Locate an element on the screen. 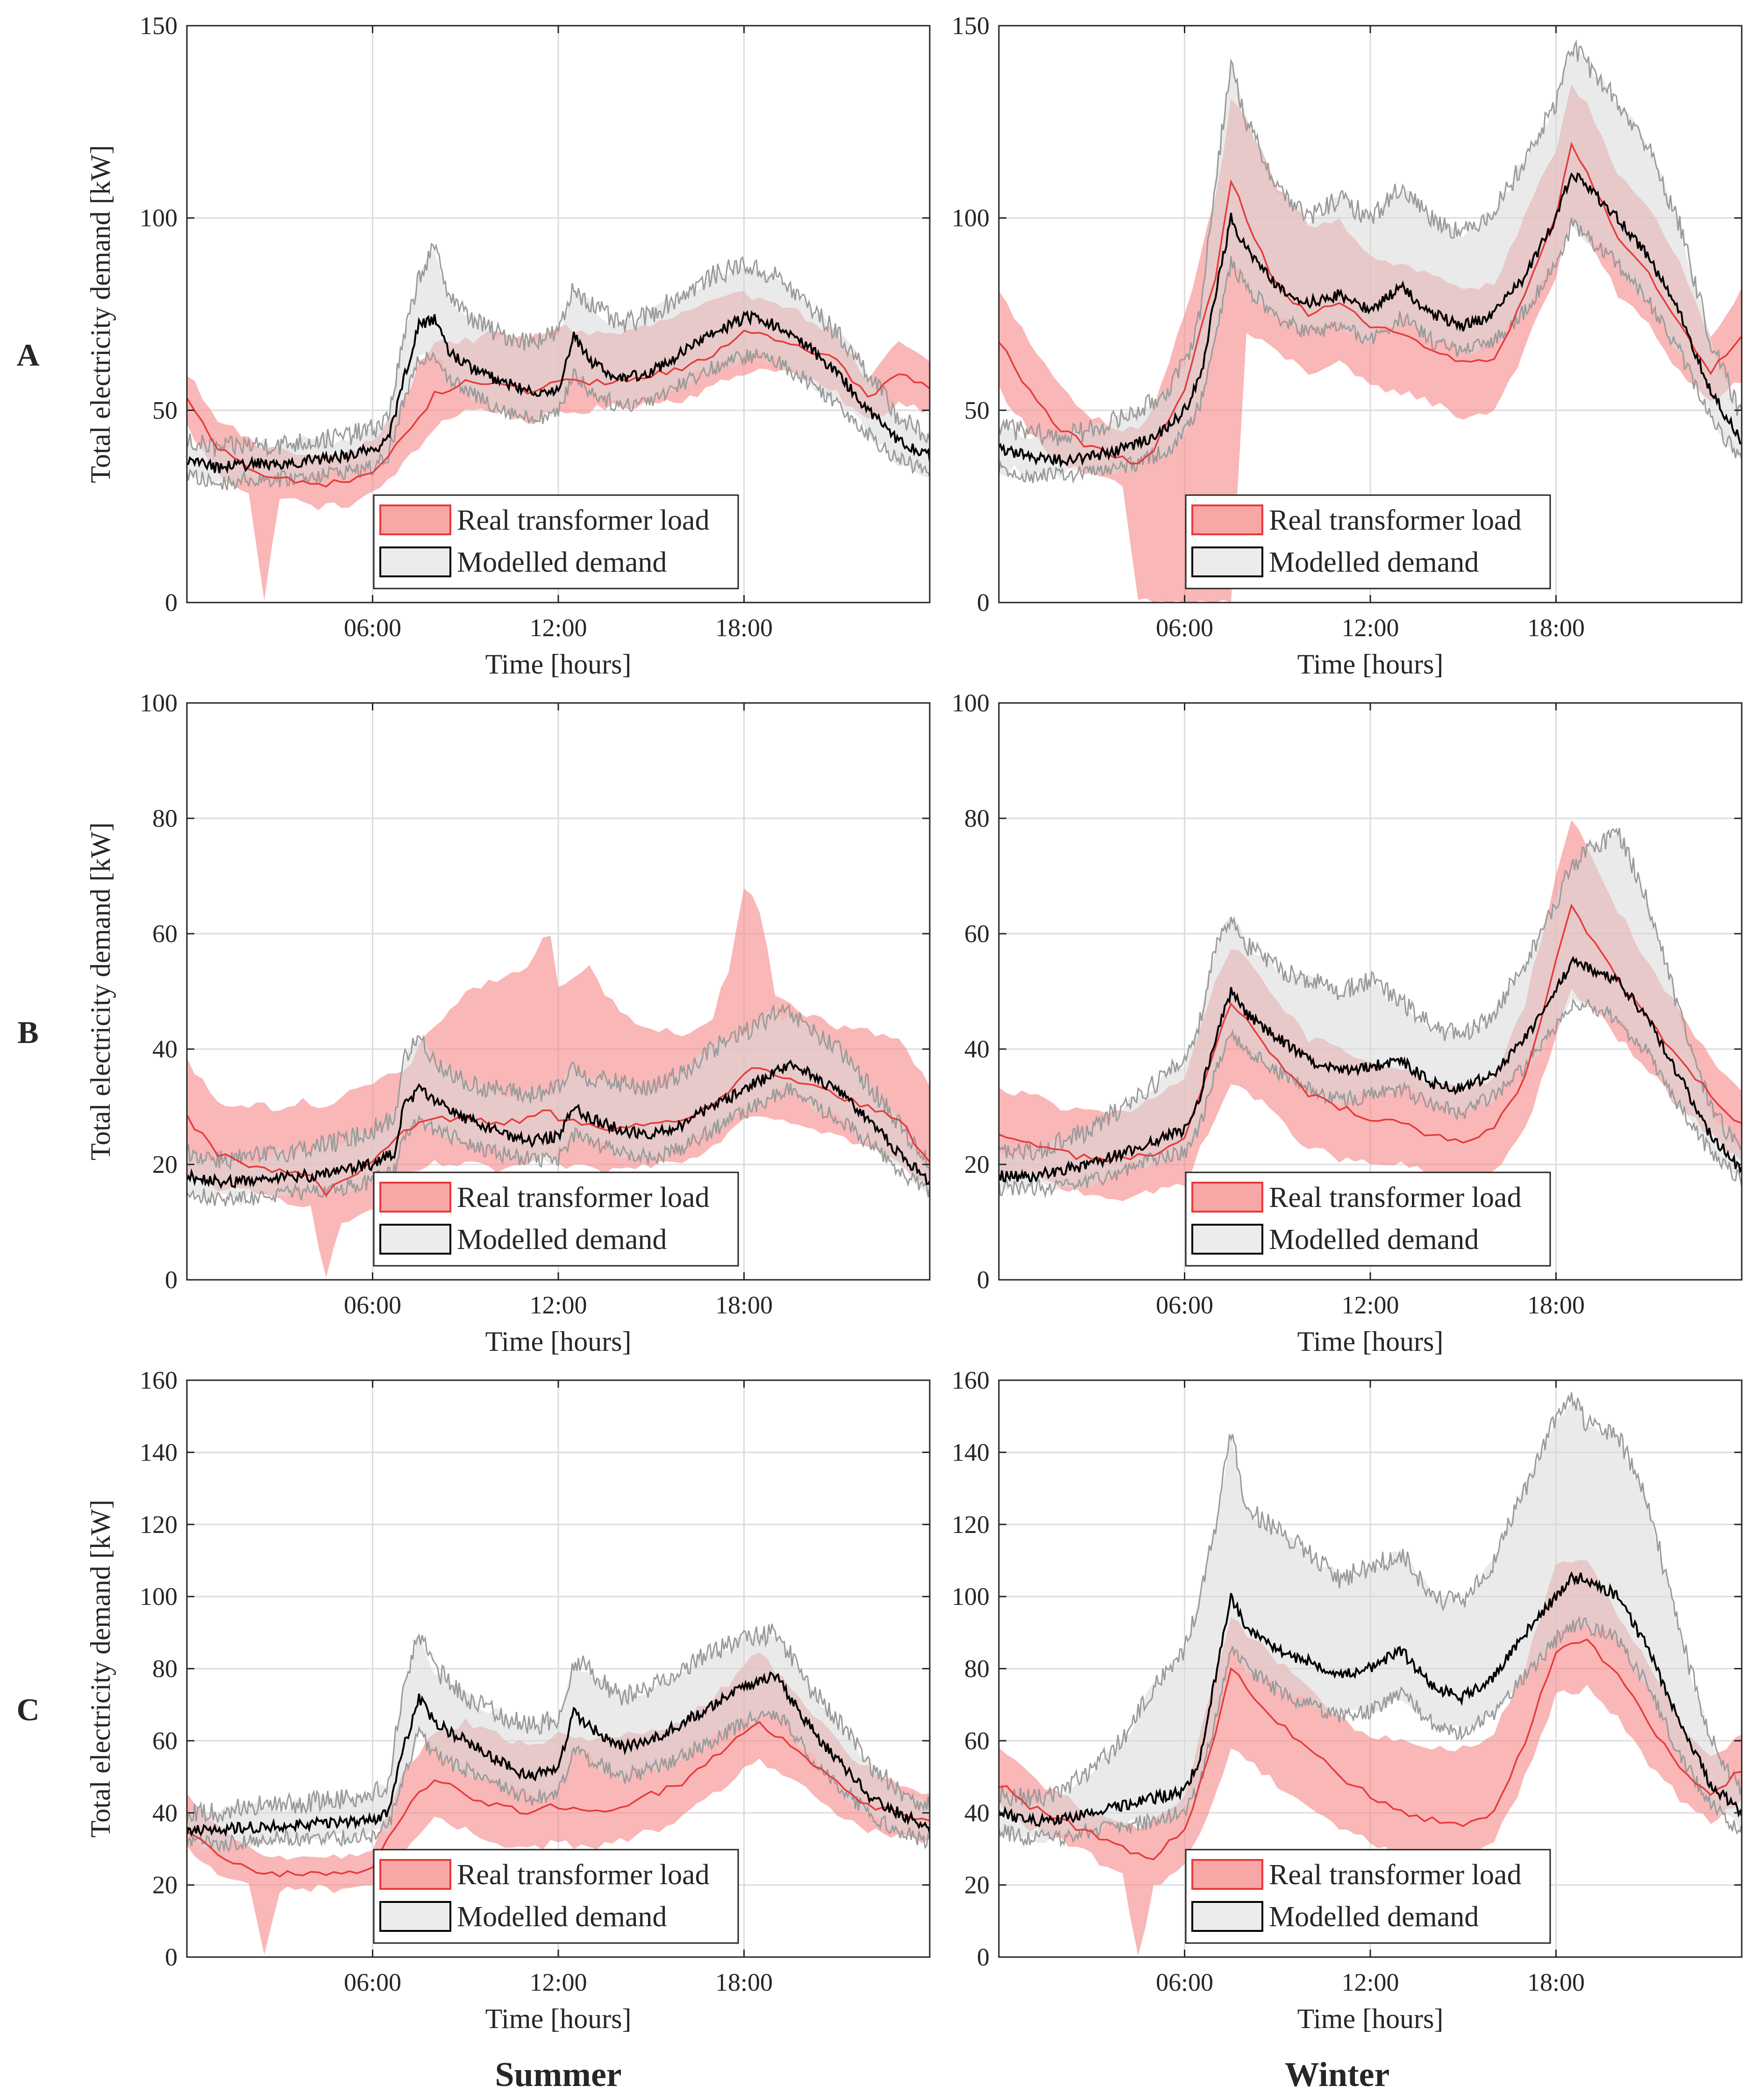 This screenshot has height=2100, width=1752. column-label-winter: Winter is located at coordinates (1337, 2075).